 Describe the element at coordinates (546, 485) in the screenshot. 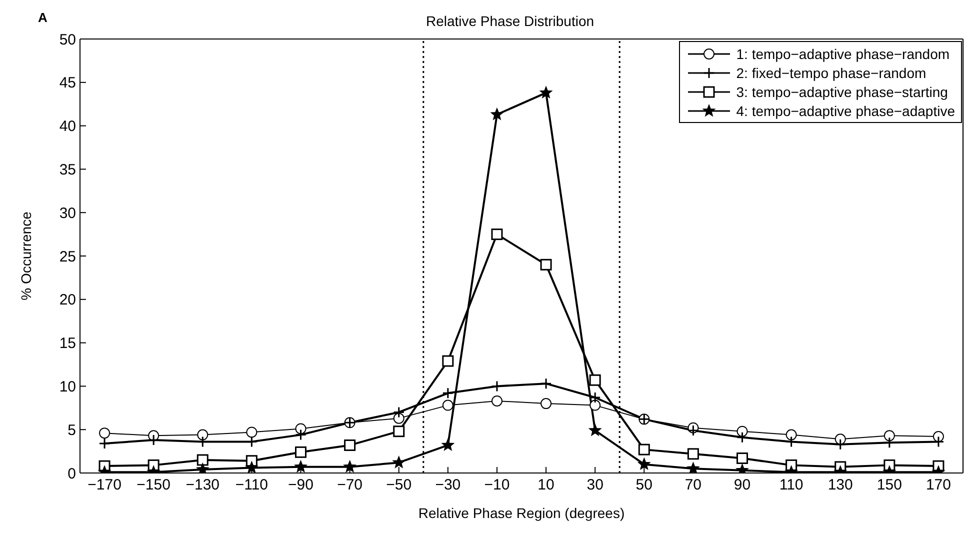

I see `x-tick-label: 10` at that location.